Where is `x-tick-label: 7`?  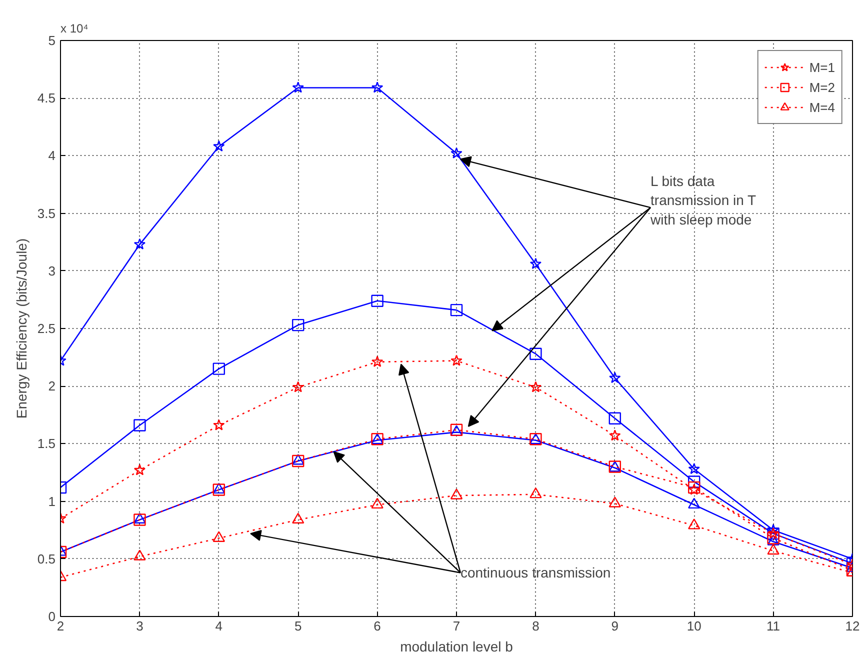 x-tick-label: 7 is located at coordinates (456, 626).